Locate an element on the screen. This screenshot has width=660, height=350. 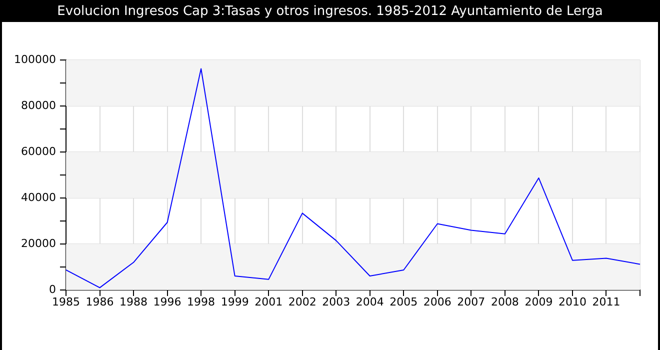
x-tick-label: 2011 is located at coordinates (606, 301).